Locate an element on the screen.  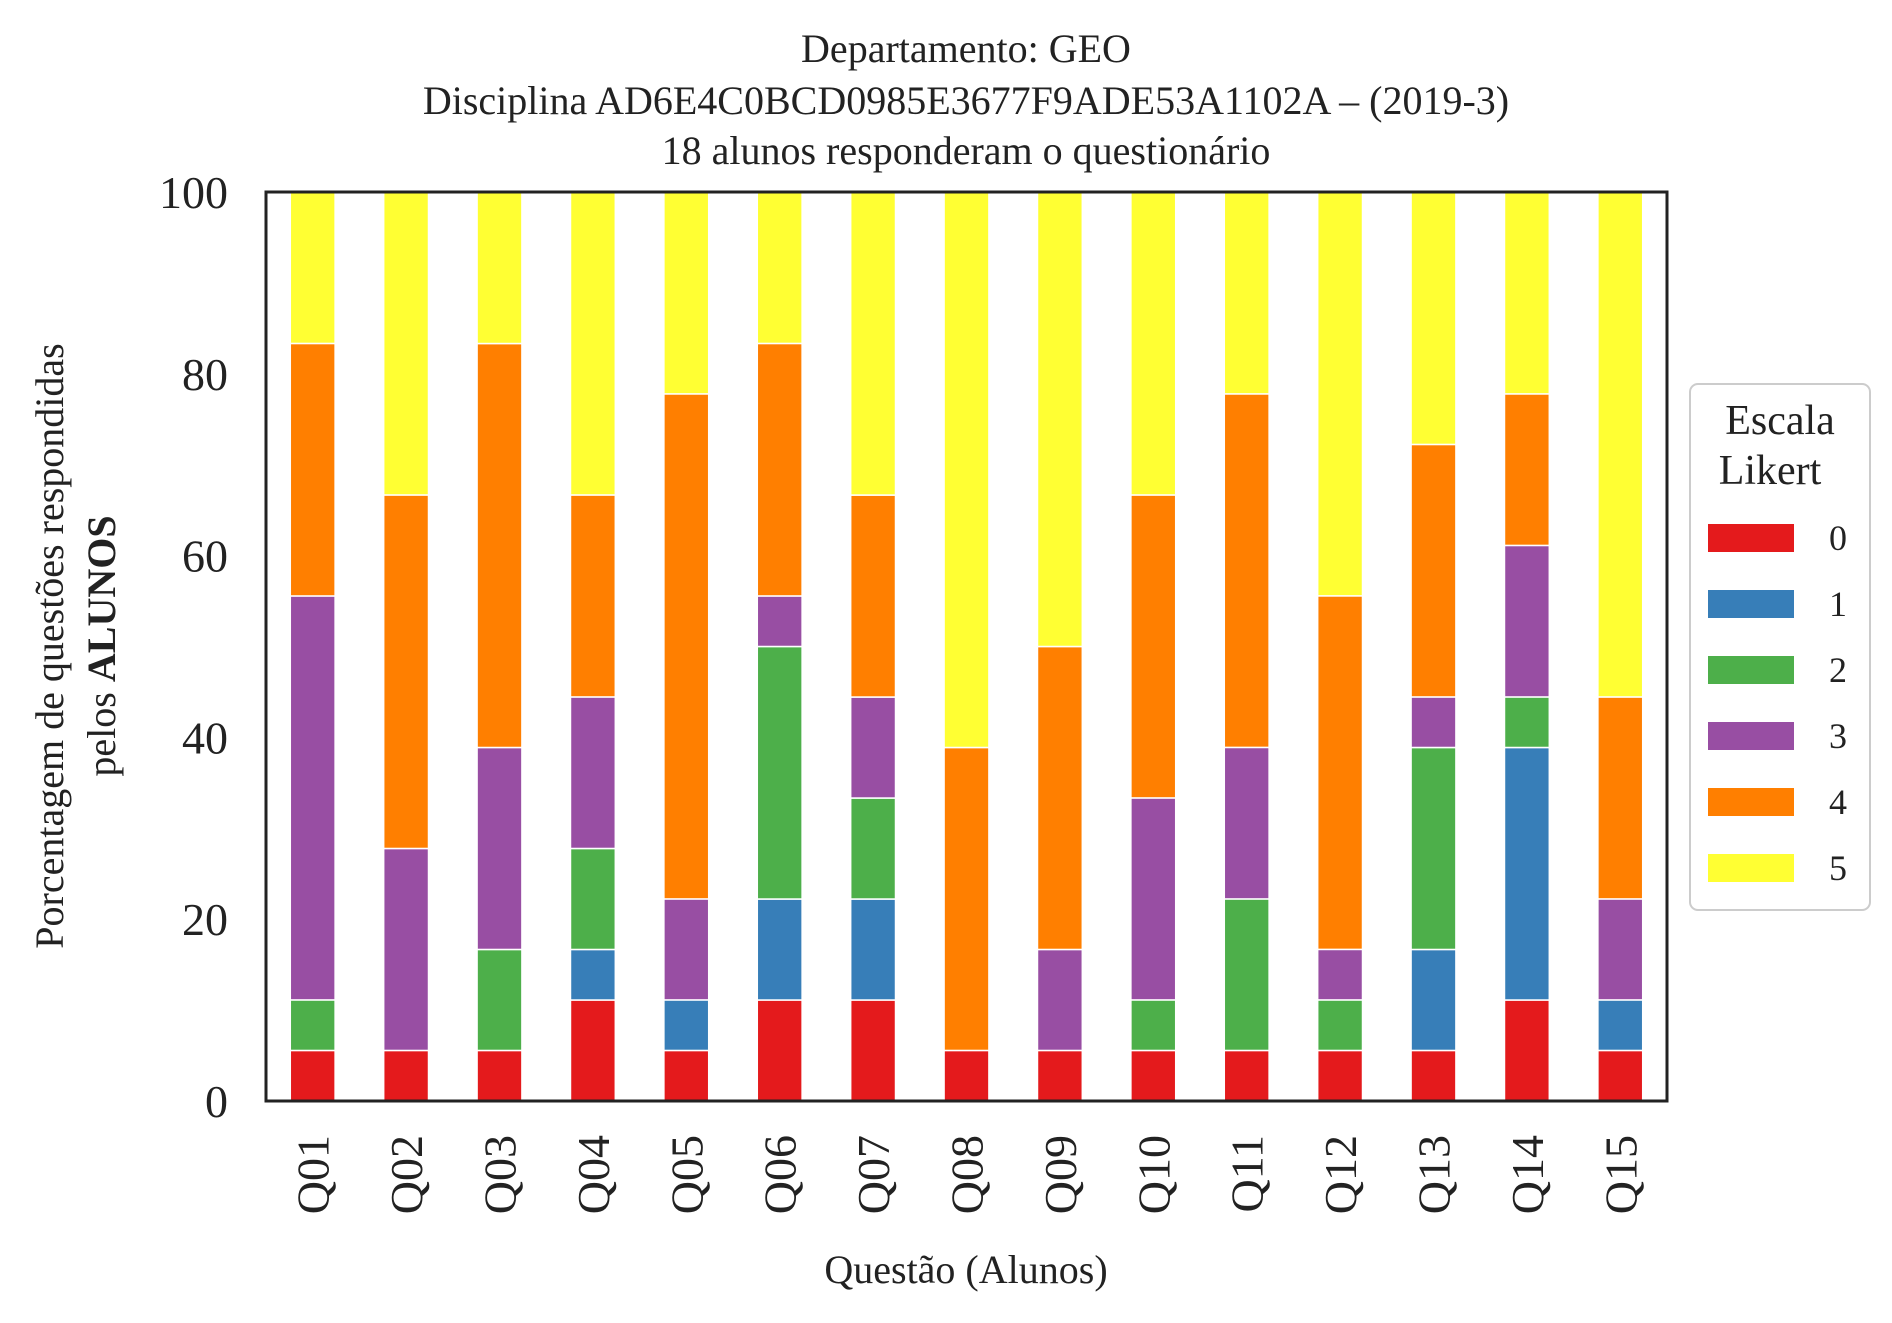
legend-title-line-2: Likert is located at coordinates (1770, 471).